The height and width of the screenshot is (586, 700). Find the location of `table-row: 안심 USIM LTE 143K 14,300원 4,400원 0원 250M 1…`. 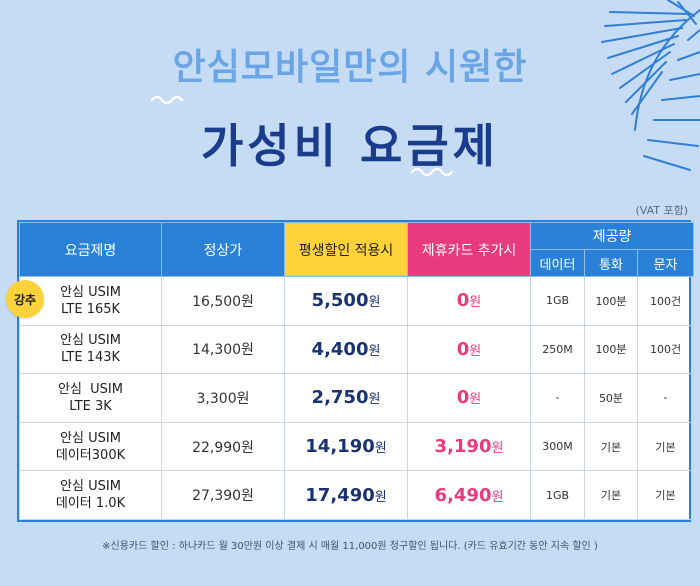

table-row: 안심 USIM LTE 143K 14,300원 4,400원 0원 250M 1… is located at coordinates (357, 349).